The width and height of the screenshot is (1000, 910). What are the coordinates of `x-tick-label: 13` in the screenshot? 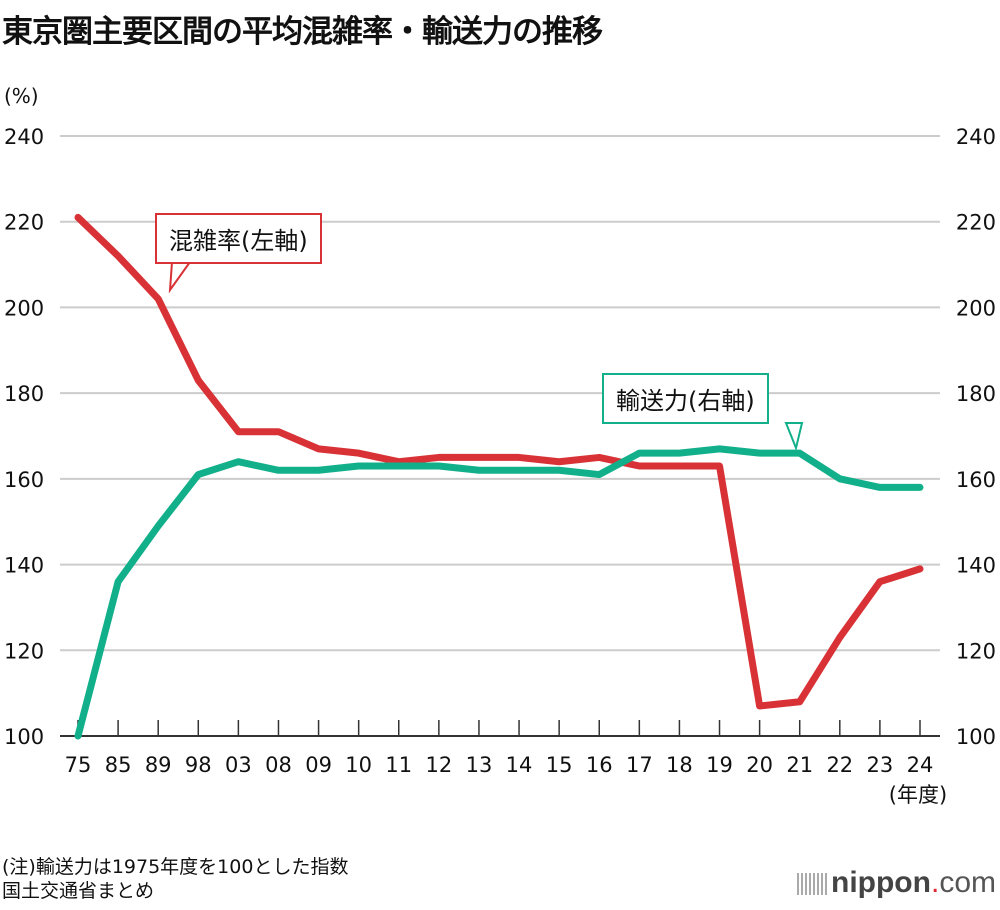 It's located at (479, 765).